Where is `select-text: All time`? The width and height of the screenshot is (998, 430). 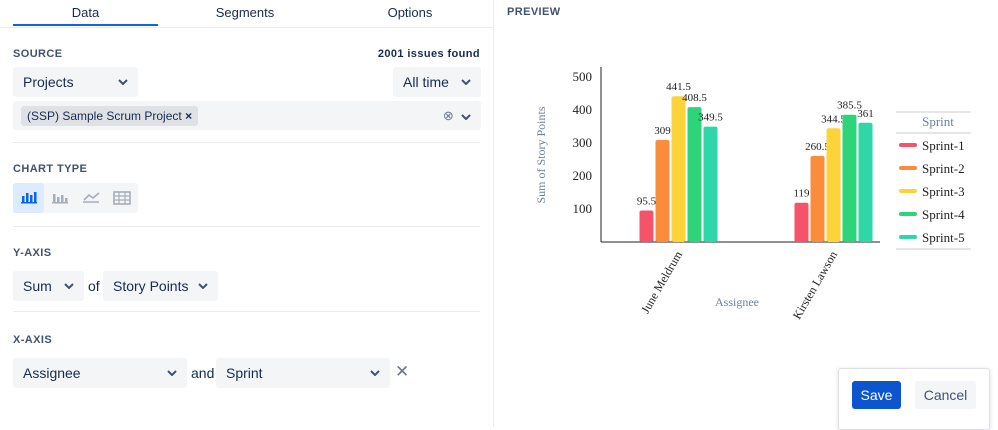
select-text: All time is located at coordinates (426, 82).